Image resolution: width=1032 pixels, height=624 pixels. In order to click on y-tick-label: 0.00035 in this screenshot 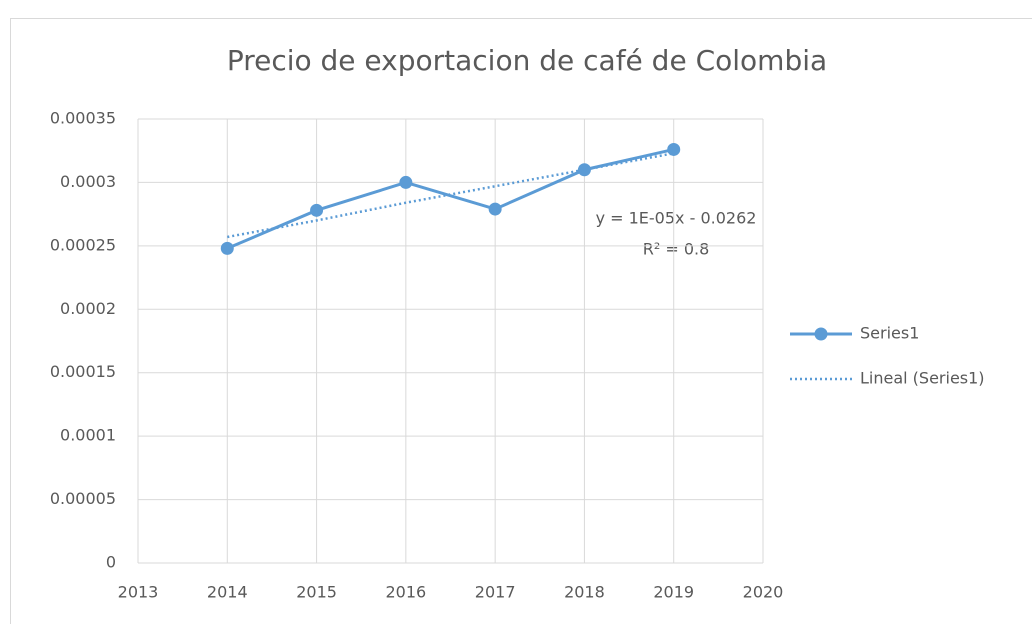, I will do `click(83, 118)`.